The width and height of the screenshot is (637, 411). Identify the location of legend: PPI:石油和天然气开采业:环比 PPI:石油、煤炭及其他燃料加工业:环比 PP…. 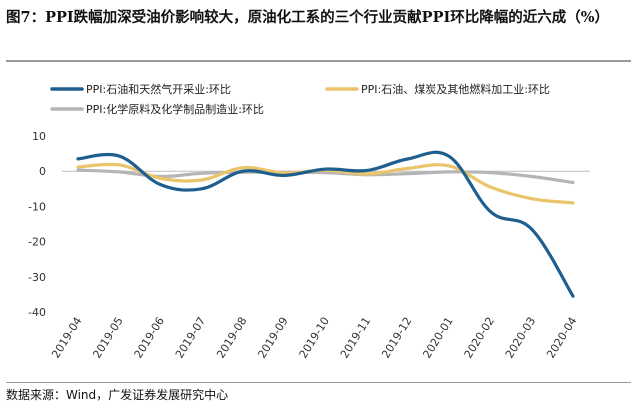
(300, 99).